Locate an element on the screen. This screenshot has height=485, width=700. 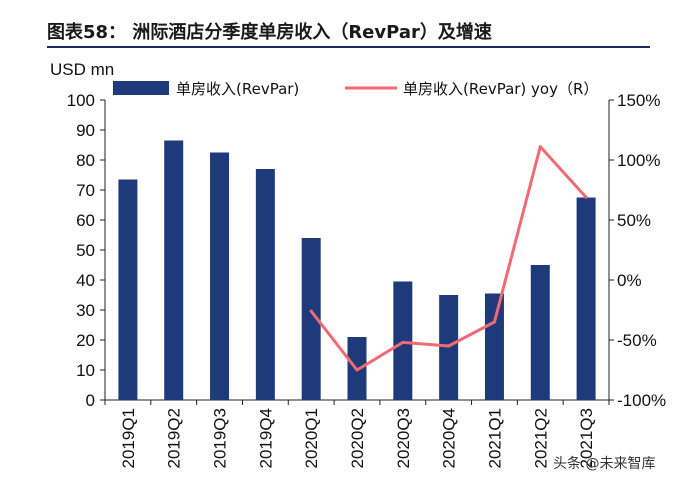
legend-bar-label: 单房收入(RevPar) is located at coordinates (237, 89).